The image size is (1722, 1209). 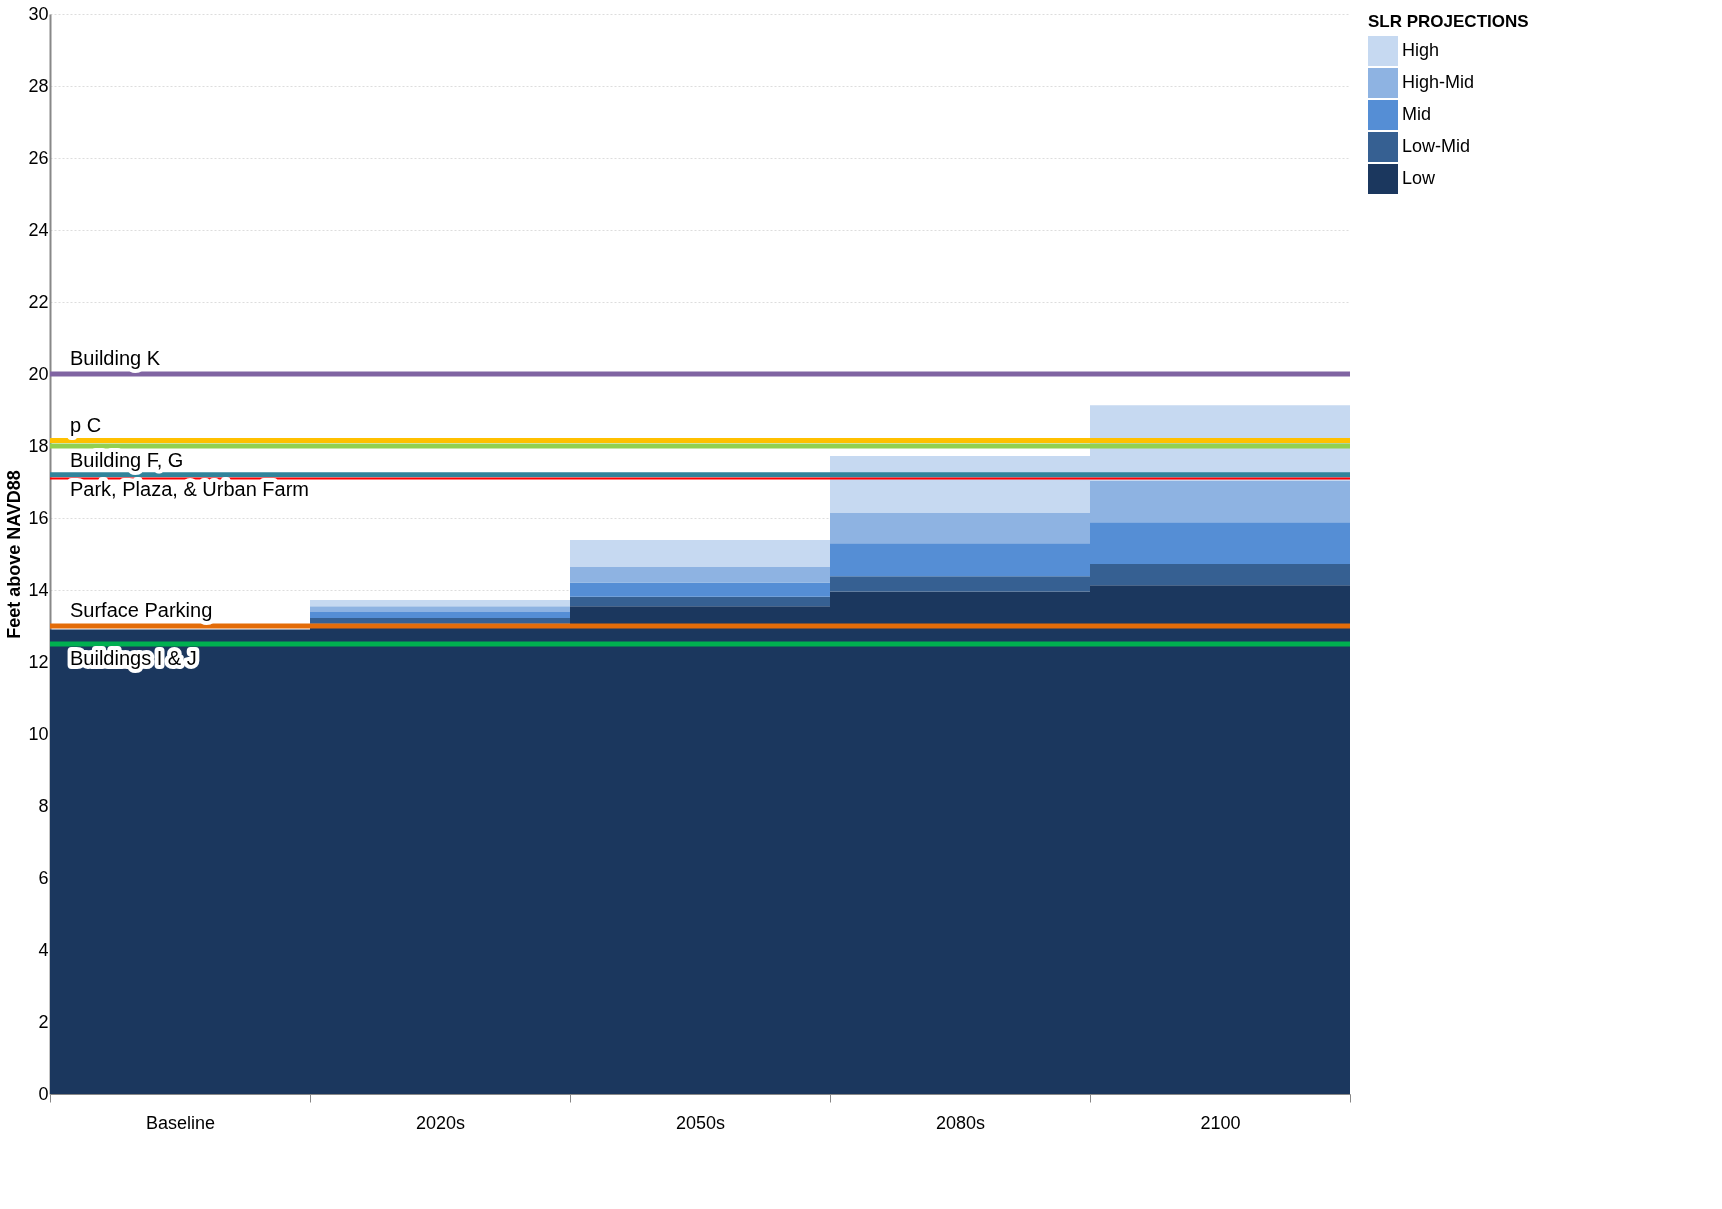 What do you see at coordinates (1417, 114) in the screenshot?
I see `legend-label: Mid` at bounding box center [1417, 114].